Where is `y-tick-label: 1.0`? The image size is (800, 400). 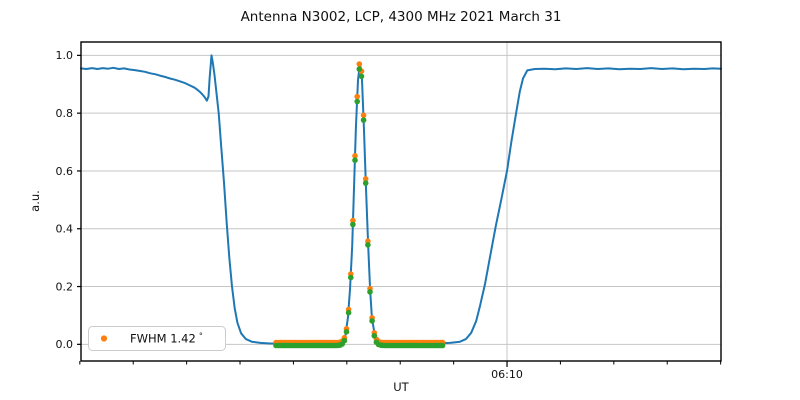
y-tick-label: 1.0 is located at coordinates (65, 55).